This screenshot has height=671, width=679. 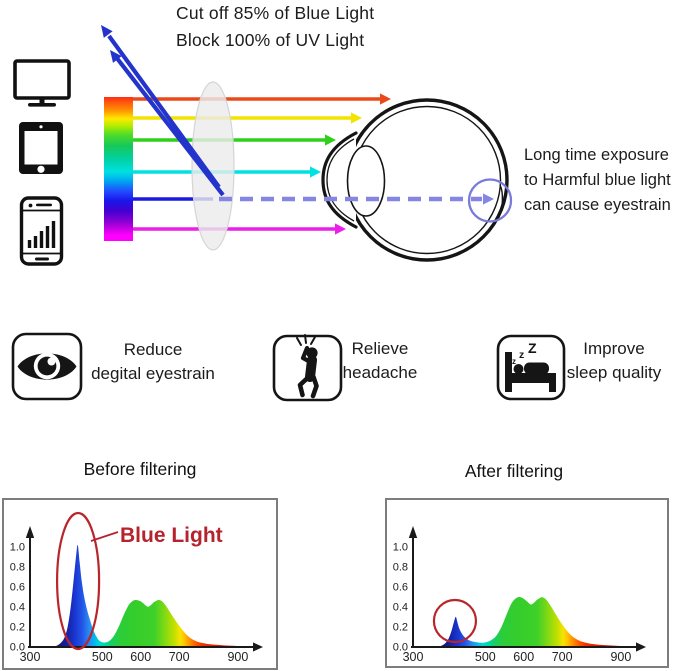 What do you see at coordinates (380, 372) in the screenshot?
I see `benefit-headache-line2: headache` at bounding box center [380, 372].